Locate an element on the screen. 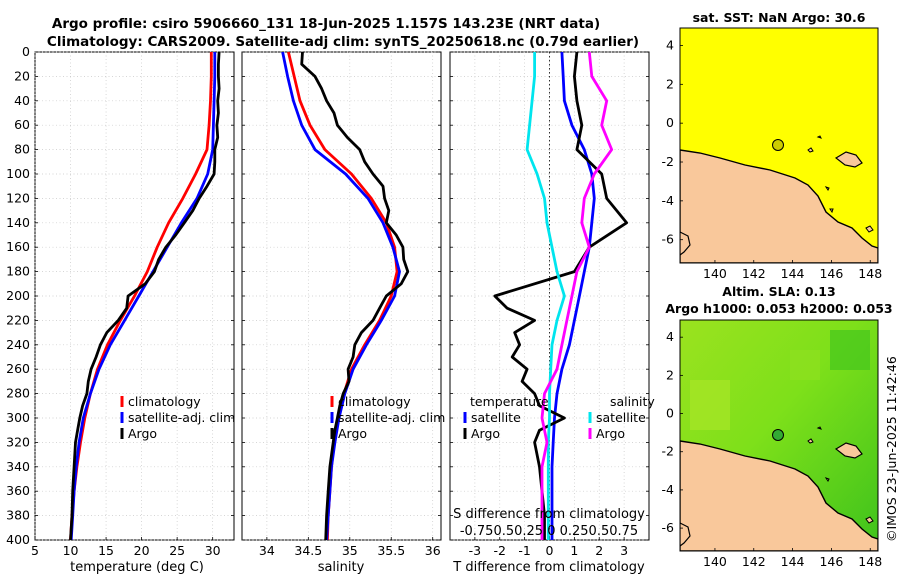 This screenshot has width=900, height=580. ytick-label: 240 is located at coordinates (18, 344).